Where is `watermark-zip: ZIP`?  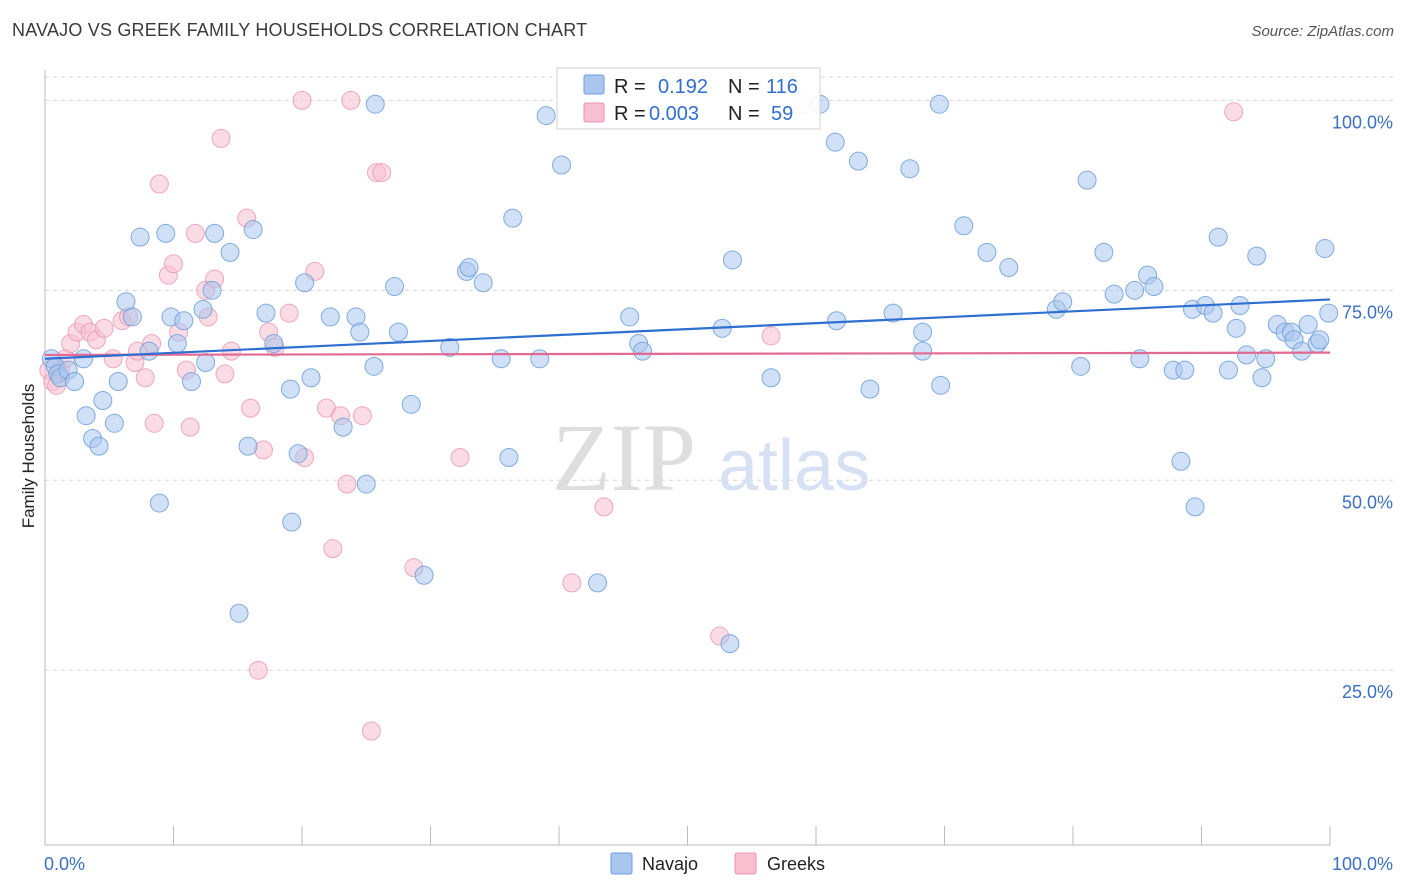
watermark-zip: ZIP is located at coordinates (624, 457).